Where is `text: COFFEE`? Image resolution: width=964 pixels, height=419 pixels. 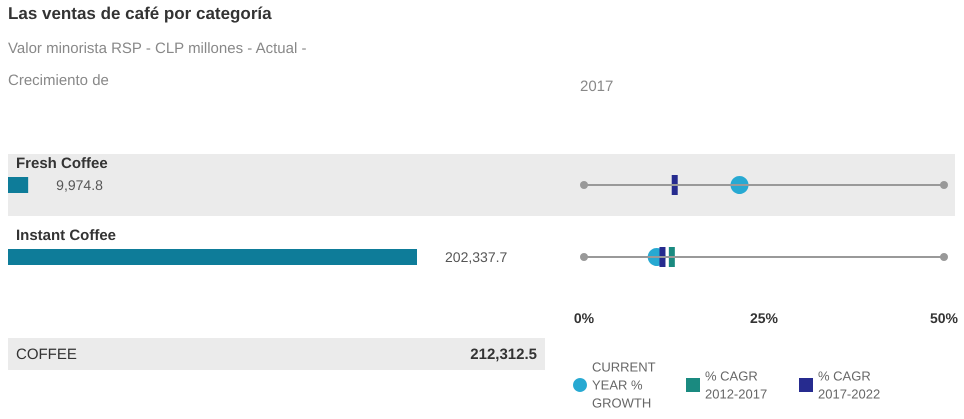 text: COFFEE is located at coordinates (46, 354).